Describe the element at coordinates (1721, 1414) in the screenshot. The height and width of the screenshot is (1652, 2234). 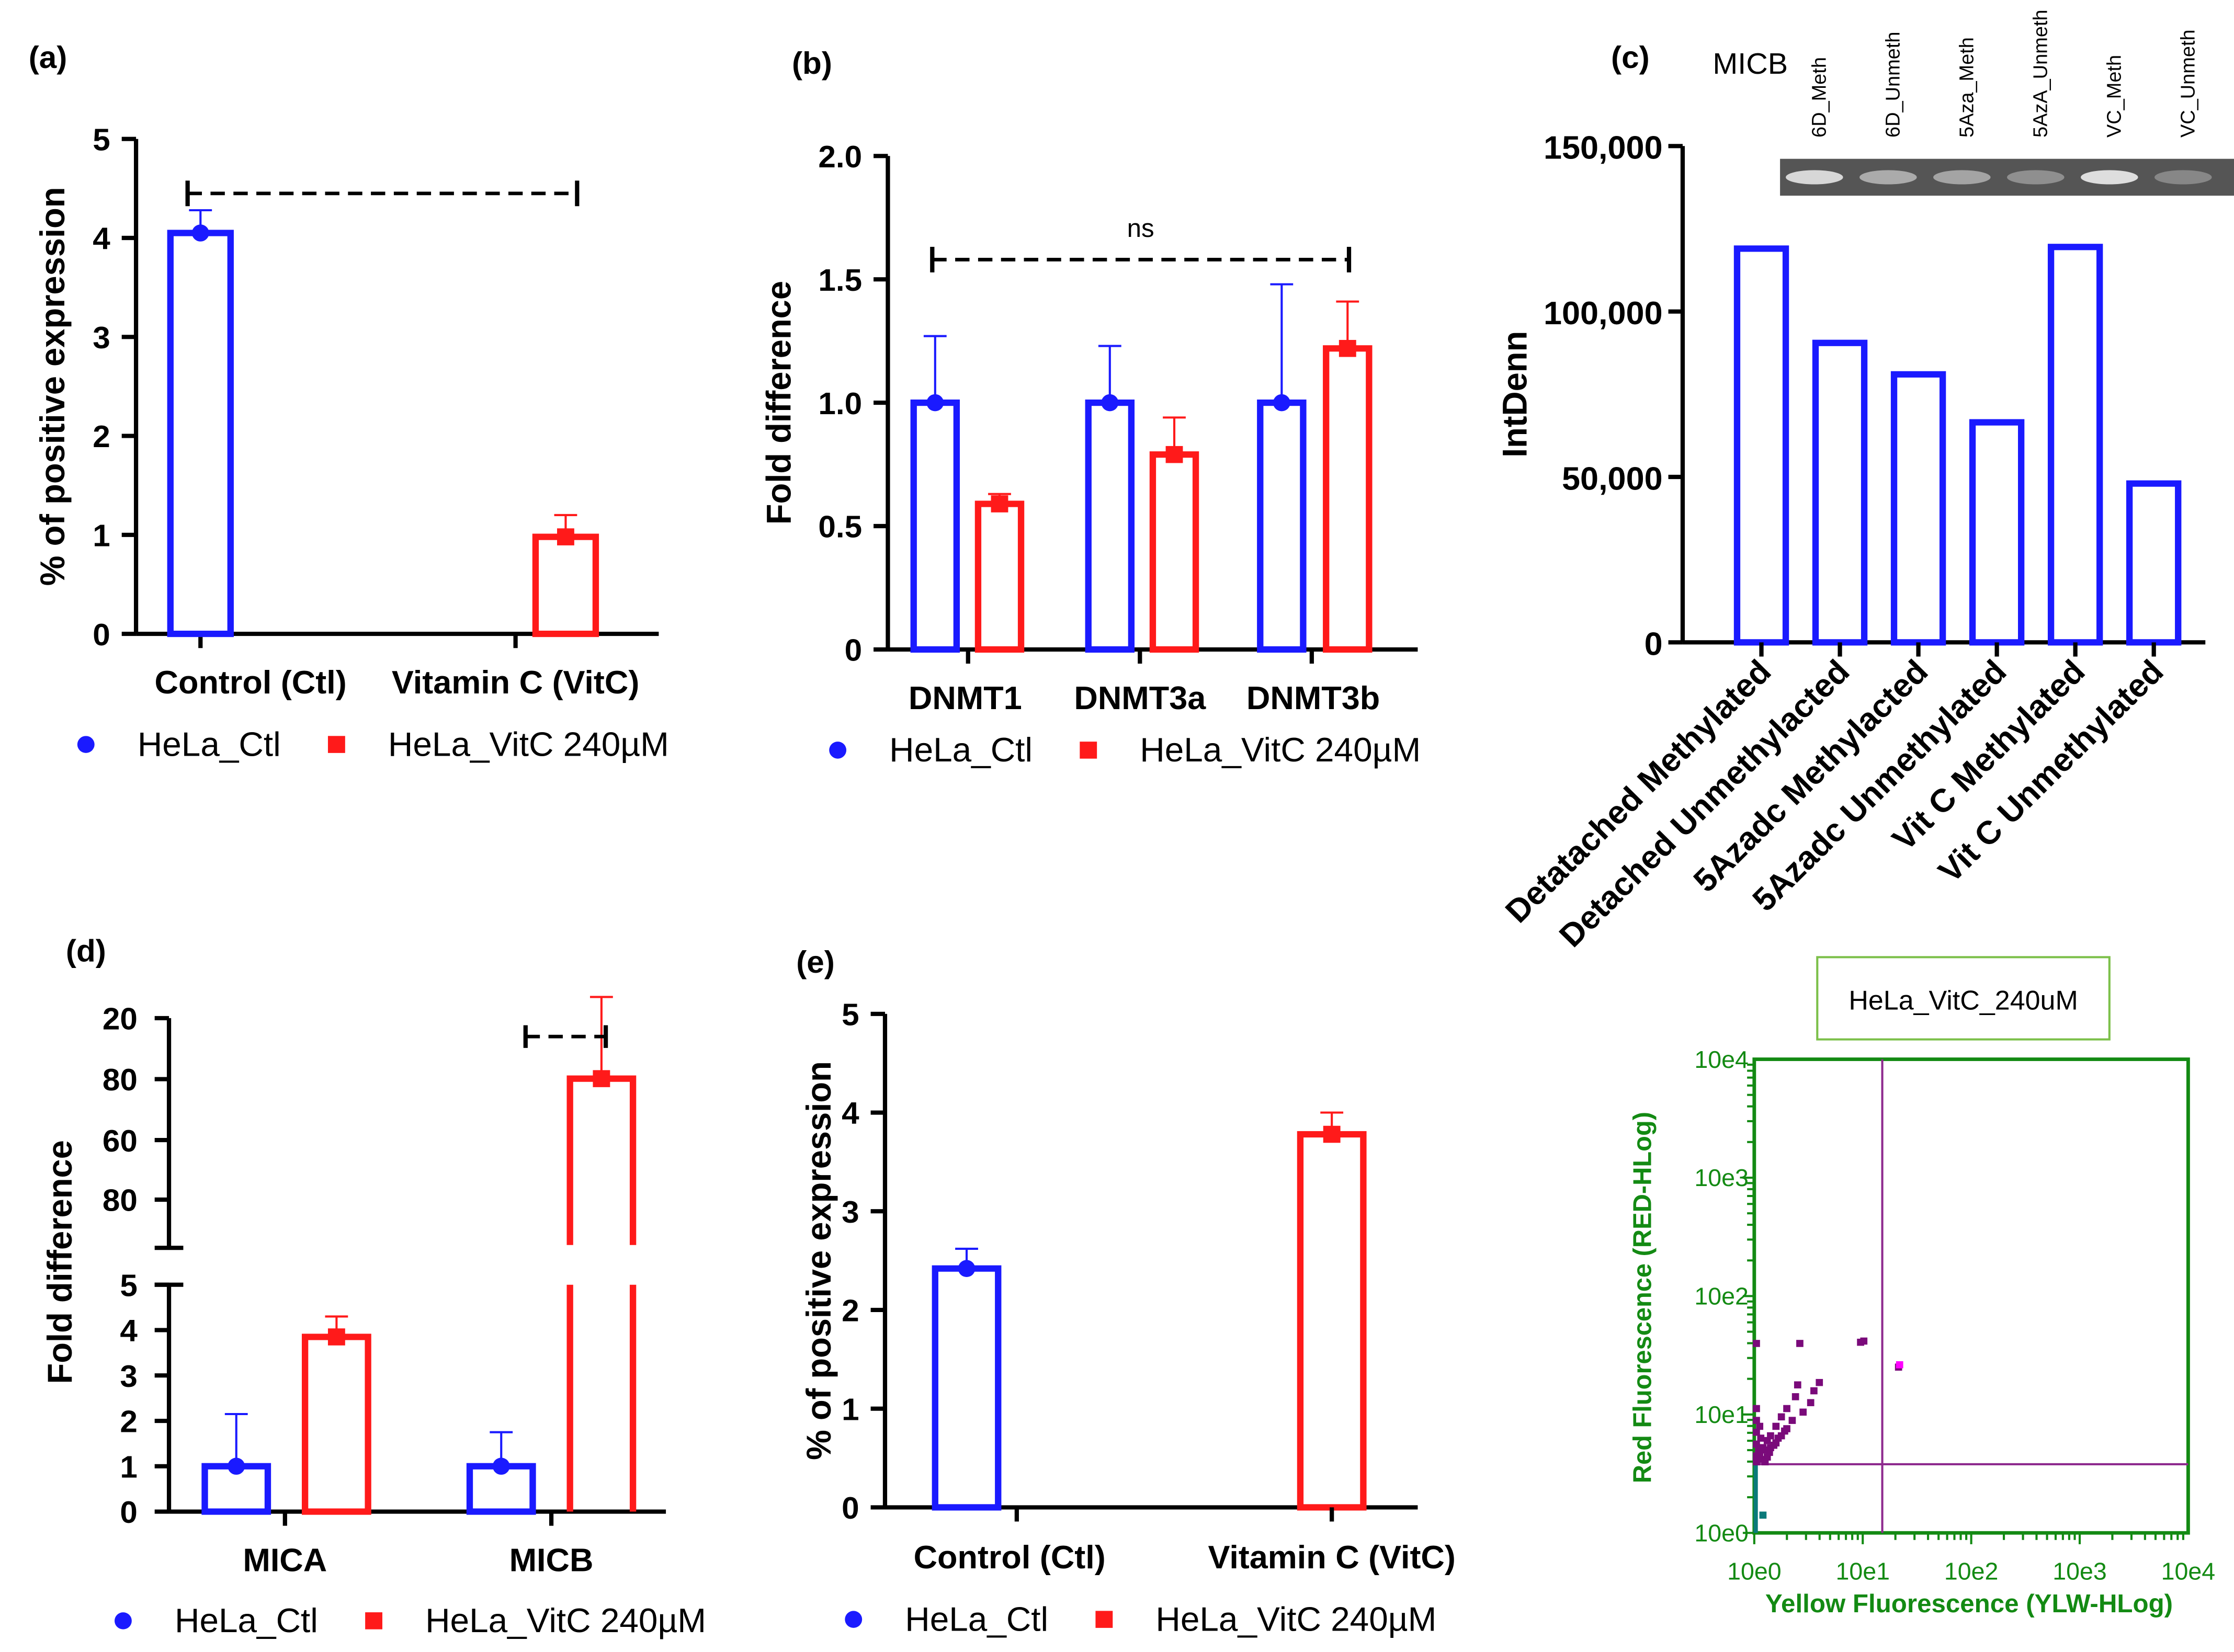
I see `y-tick-label: 10e1` at that location.